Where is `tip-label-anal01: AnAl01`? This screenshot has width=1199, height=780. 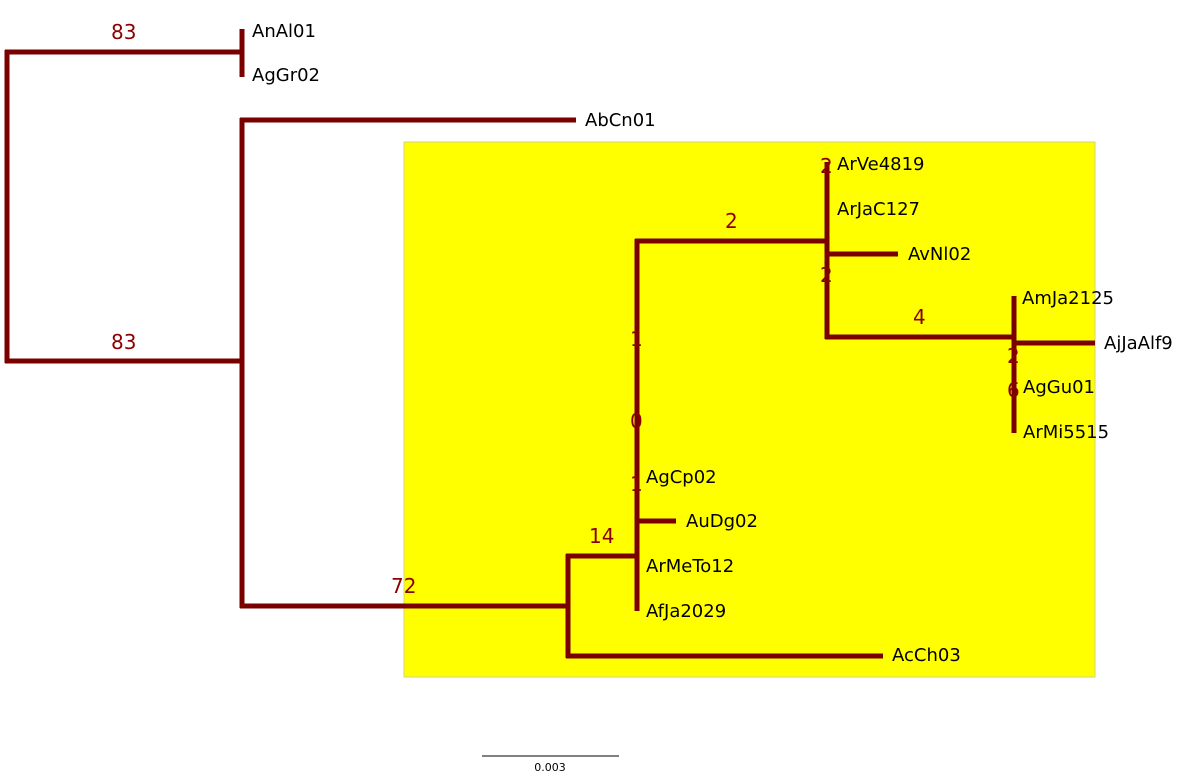
tip-label-anal01: AnAl01 is located at coordinates (284, 31).